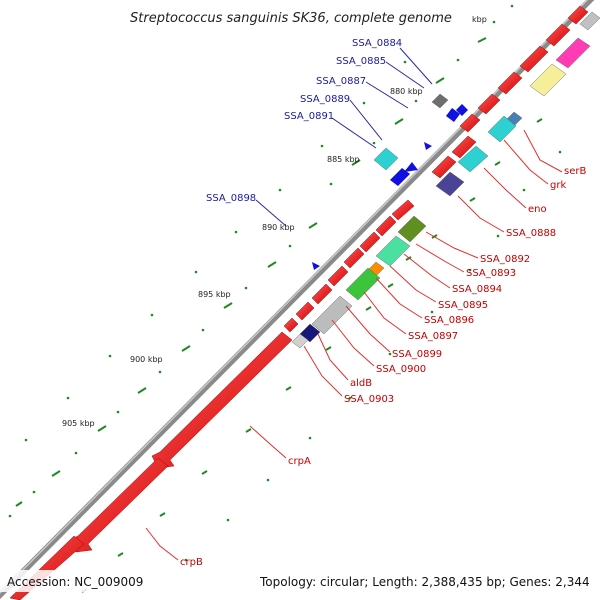  Describe the element at coordinates (427, 581) in the screenshot. I see `footer-right-bg` at that location.